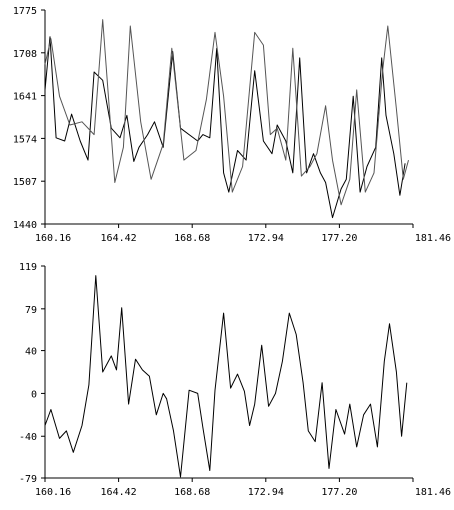 Image resolution: width=454 pixels, height=510 pixels. I want to click on bottom-chart-x-tick-label: 168.68, so click(192, 492).